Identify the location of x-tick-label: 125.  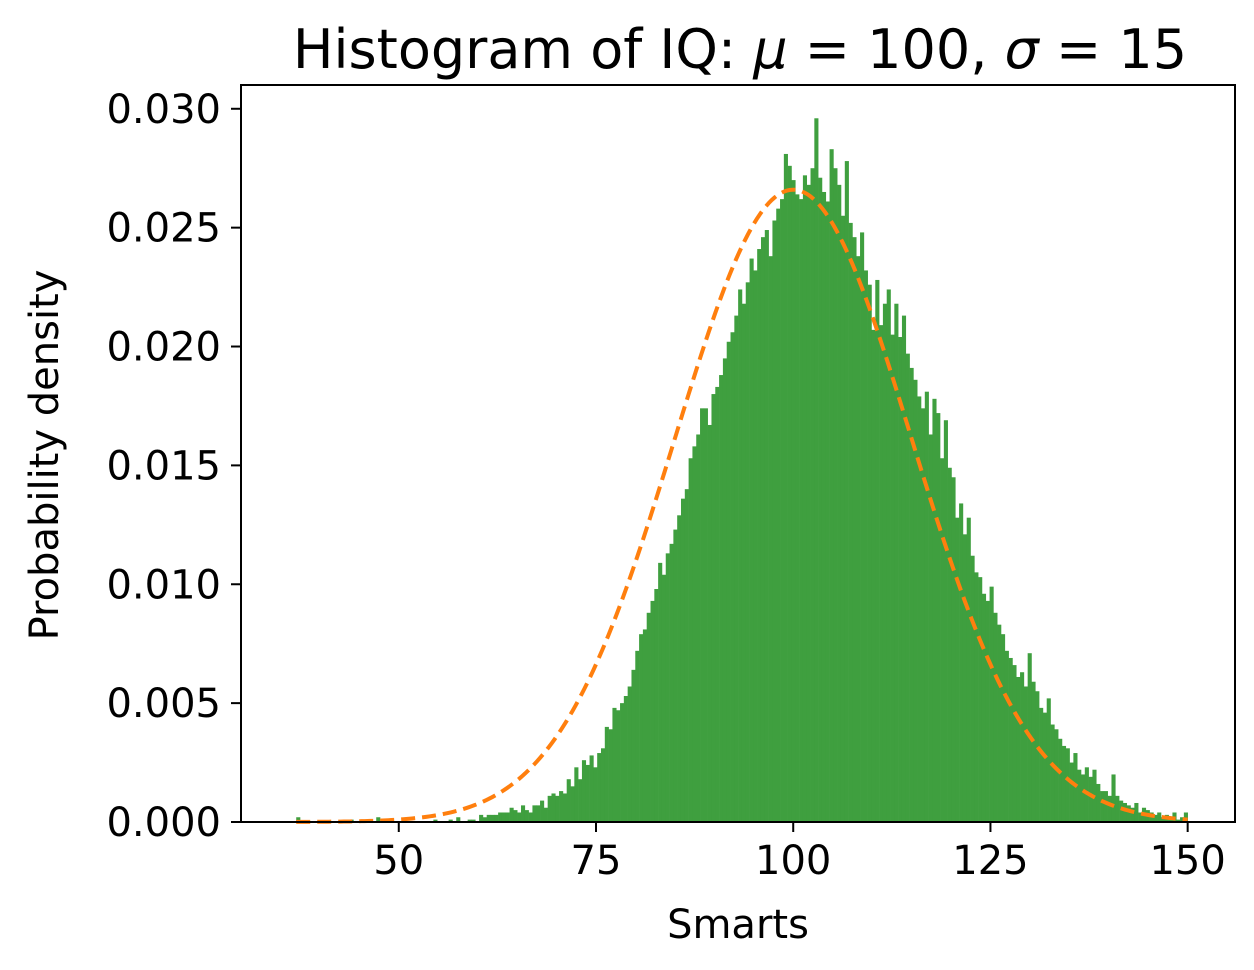
(990, 861).